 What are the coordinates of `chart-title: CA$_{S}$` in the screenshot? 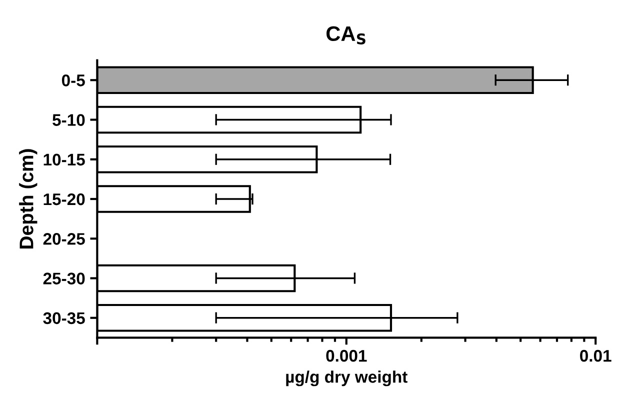 It's located at (346, 35).